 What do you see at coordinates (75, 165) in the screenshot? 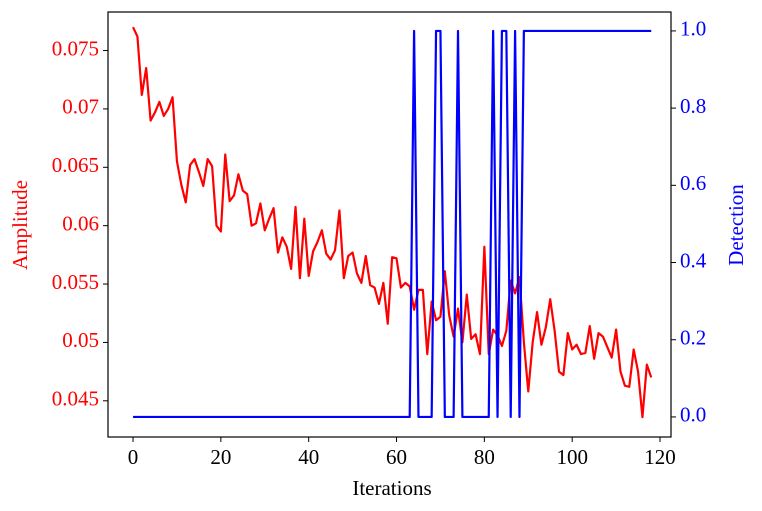
I see `y-tick-label: 0.065` at bounding box center [75, 165].